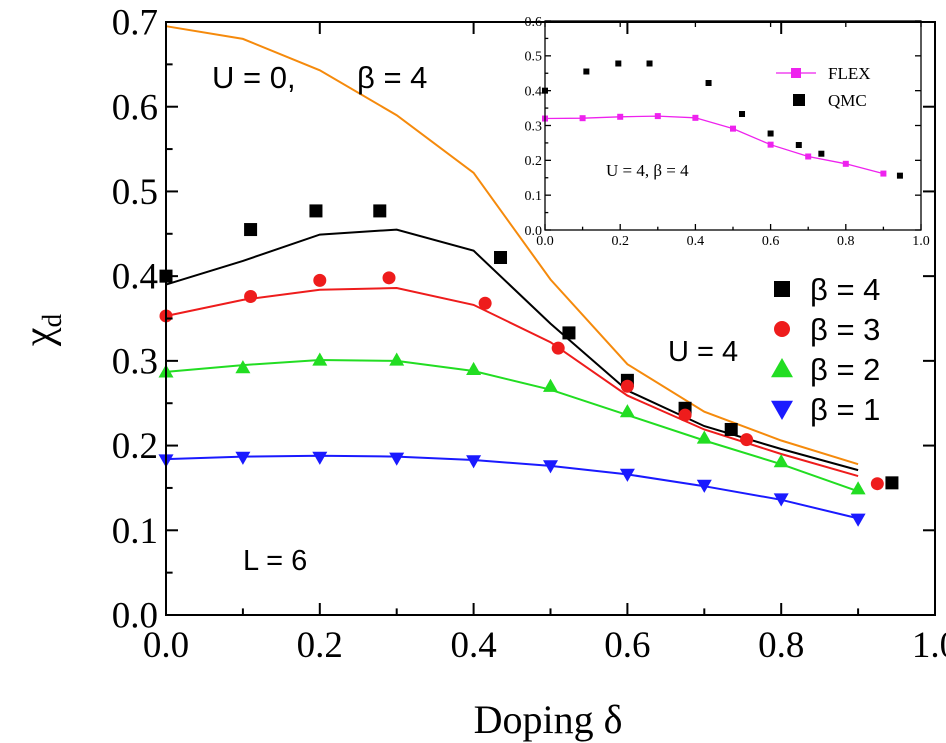 The image size is (946, 743). What do you see at coordinates (534, 91) in the screenshot?
I see `inset-y-tick-label-4: 0.4` at bounding box center [534, 91].